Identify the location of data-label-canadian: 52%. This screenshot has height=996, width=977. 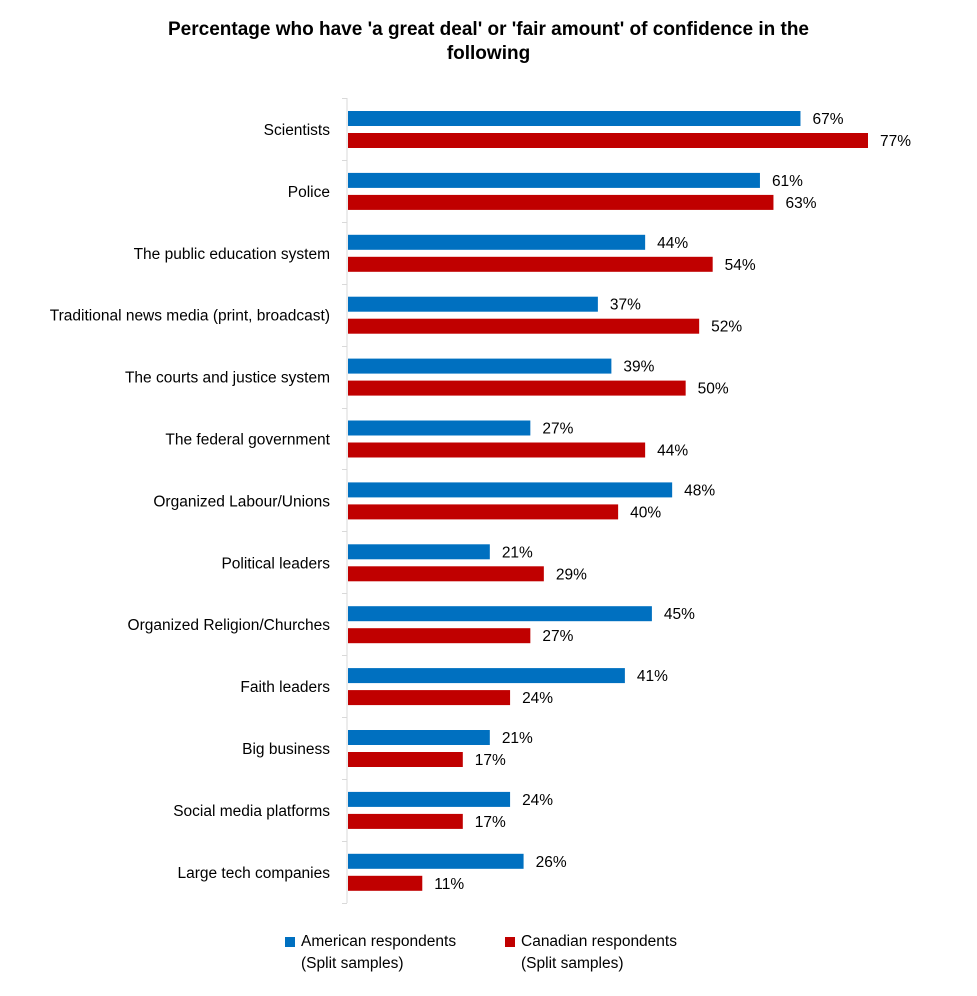
(726, 327).